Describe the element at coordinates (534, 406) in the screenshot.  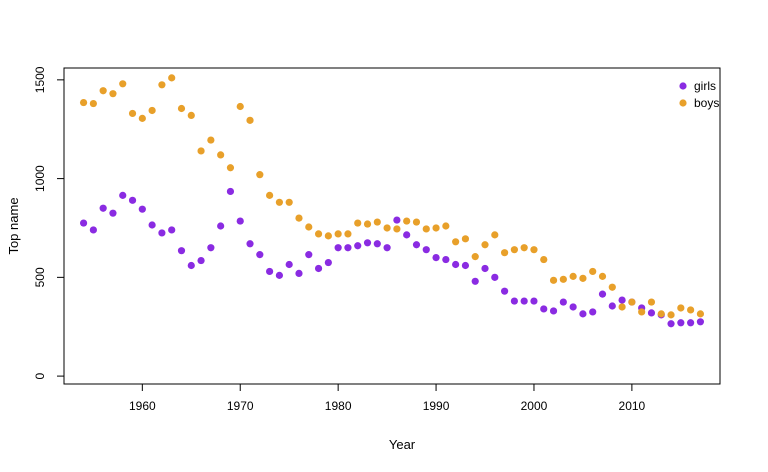
I see `x-tick-label: 2000` at that location.